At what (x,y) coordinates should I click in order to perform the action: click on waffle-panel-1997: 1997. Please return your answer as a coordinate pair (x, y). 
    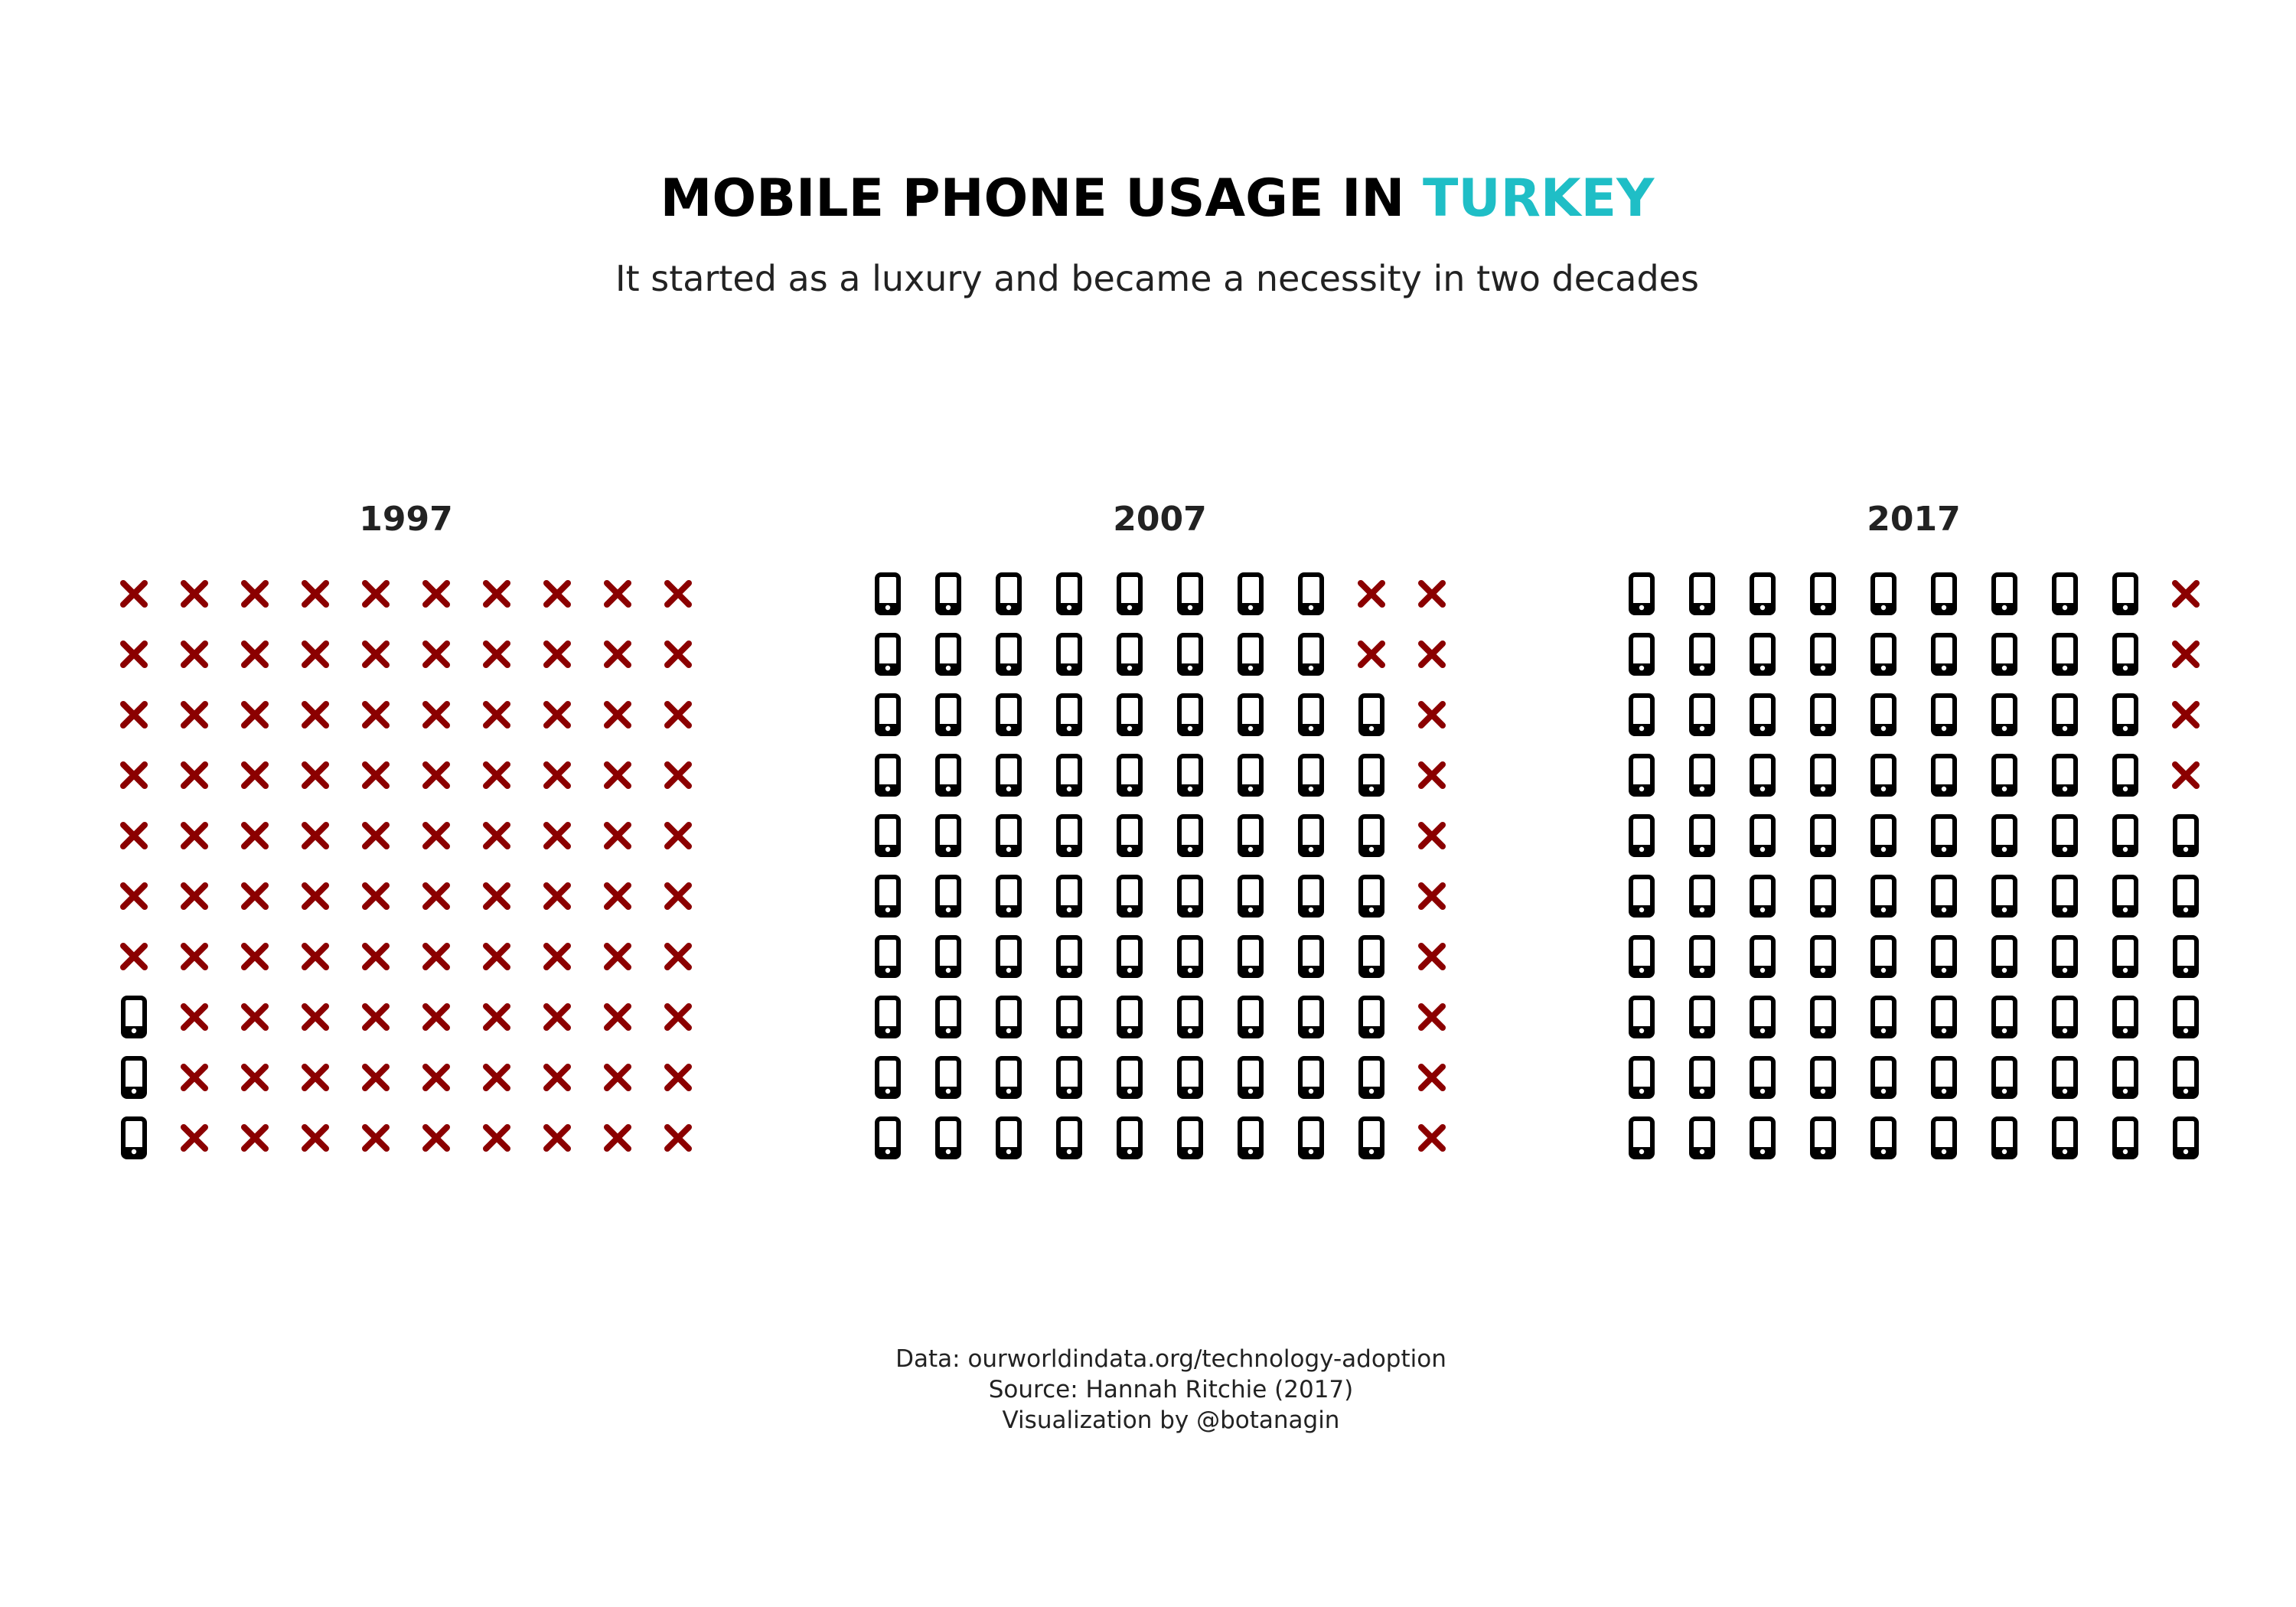
    Looking at the image, I should click on (406, 829).